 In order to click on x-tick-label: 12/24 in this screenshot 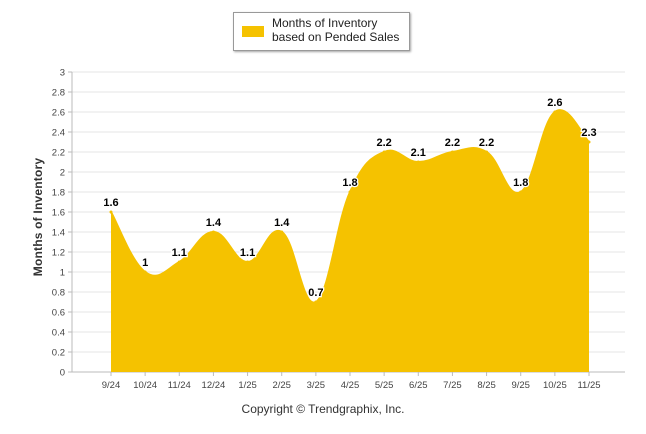, I will do `click(214, 385)`.